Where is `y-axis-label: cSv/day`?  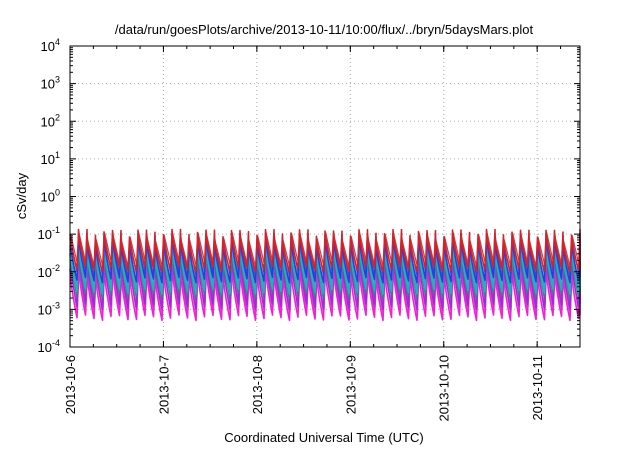
y-axis-label: cSv/day is located at coordinates (21, 195).